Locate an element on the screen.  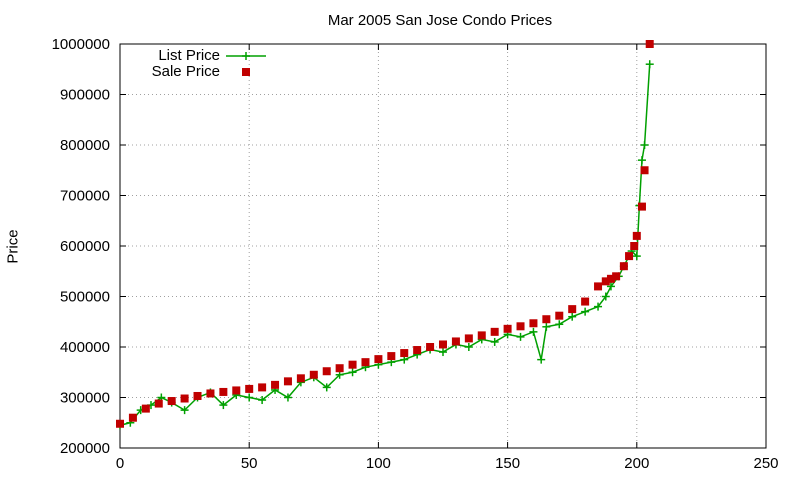
y-tick-label: 700000 is located at coordinates (85, 196).